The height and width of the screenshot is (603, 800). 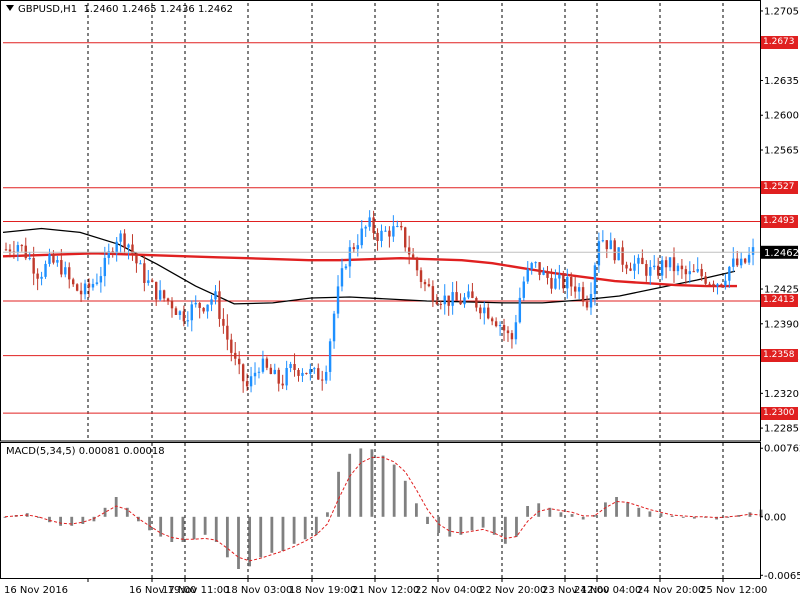 What do you see at coordinates (85, 451) in the screenshot?
I see `macd-header: MACD(5,34,5) 0.00081 0.00018` at bounding box center [85, 451].